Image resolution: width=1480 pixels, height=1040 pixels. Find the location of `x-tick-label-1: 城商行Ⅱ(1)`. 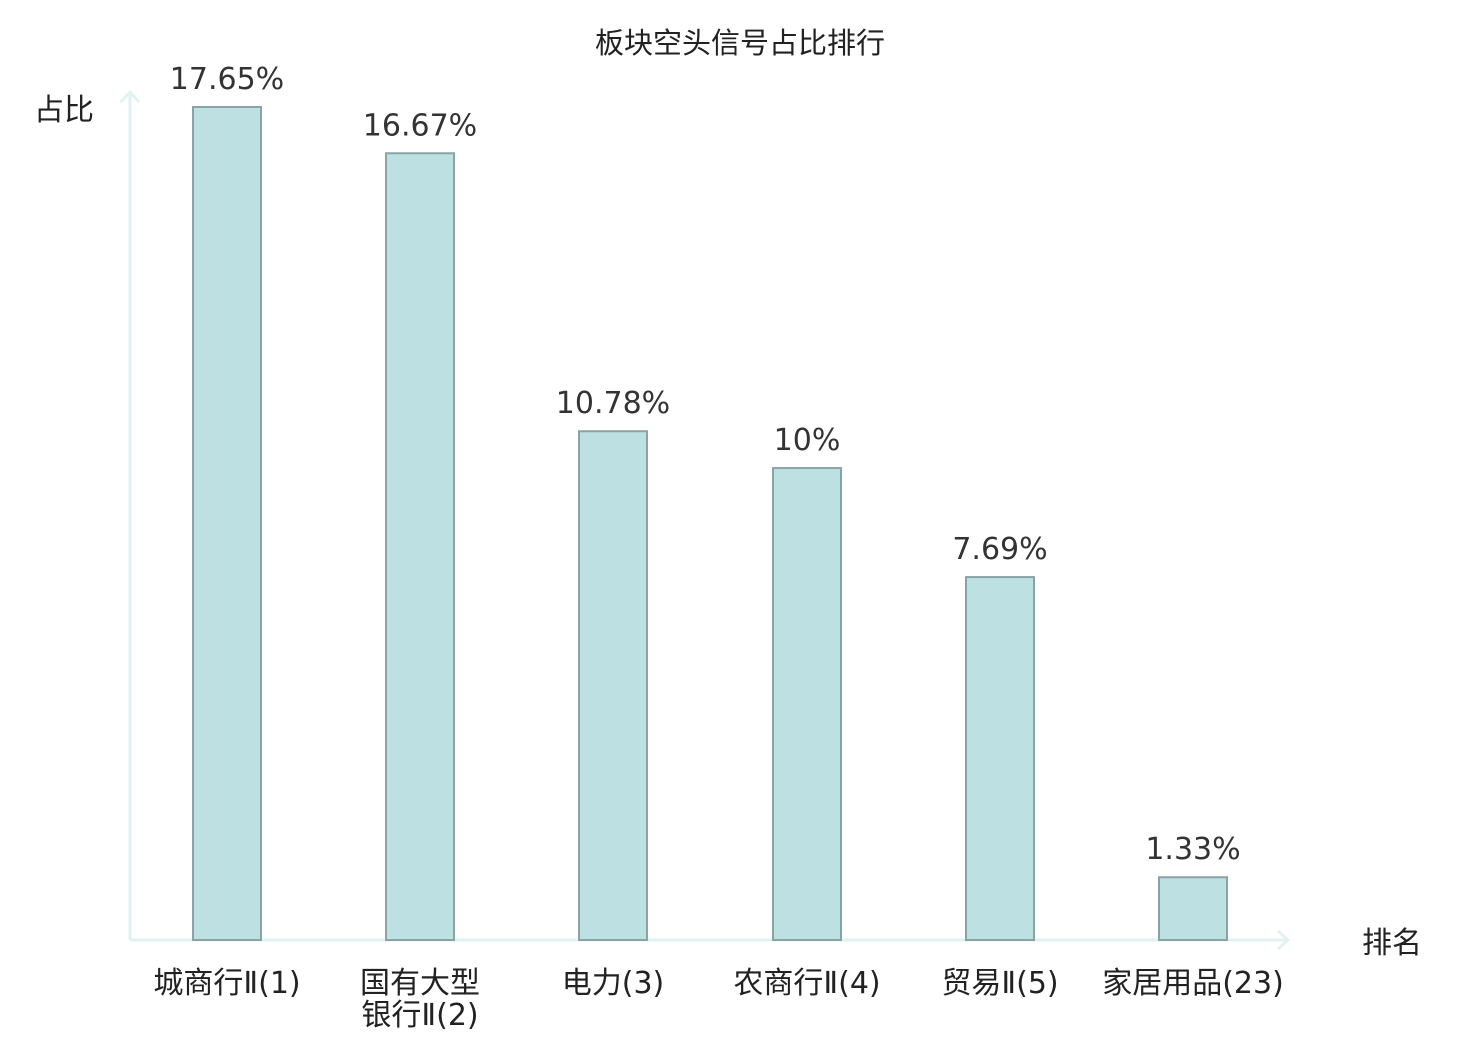

x-tick-label-1: 城商行Ⅱ(1) is located at coordinates (226, 983).